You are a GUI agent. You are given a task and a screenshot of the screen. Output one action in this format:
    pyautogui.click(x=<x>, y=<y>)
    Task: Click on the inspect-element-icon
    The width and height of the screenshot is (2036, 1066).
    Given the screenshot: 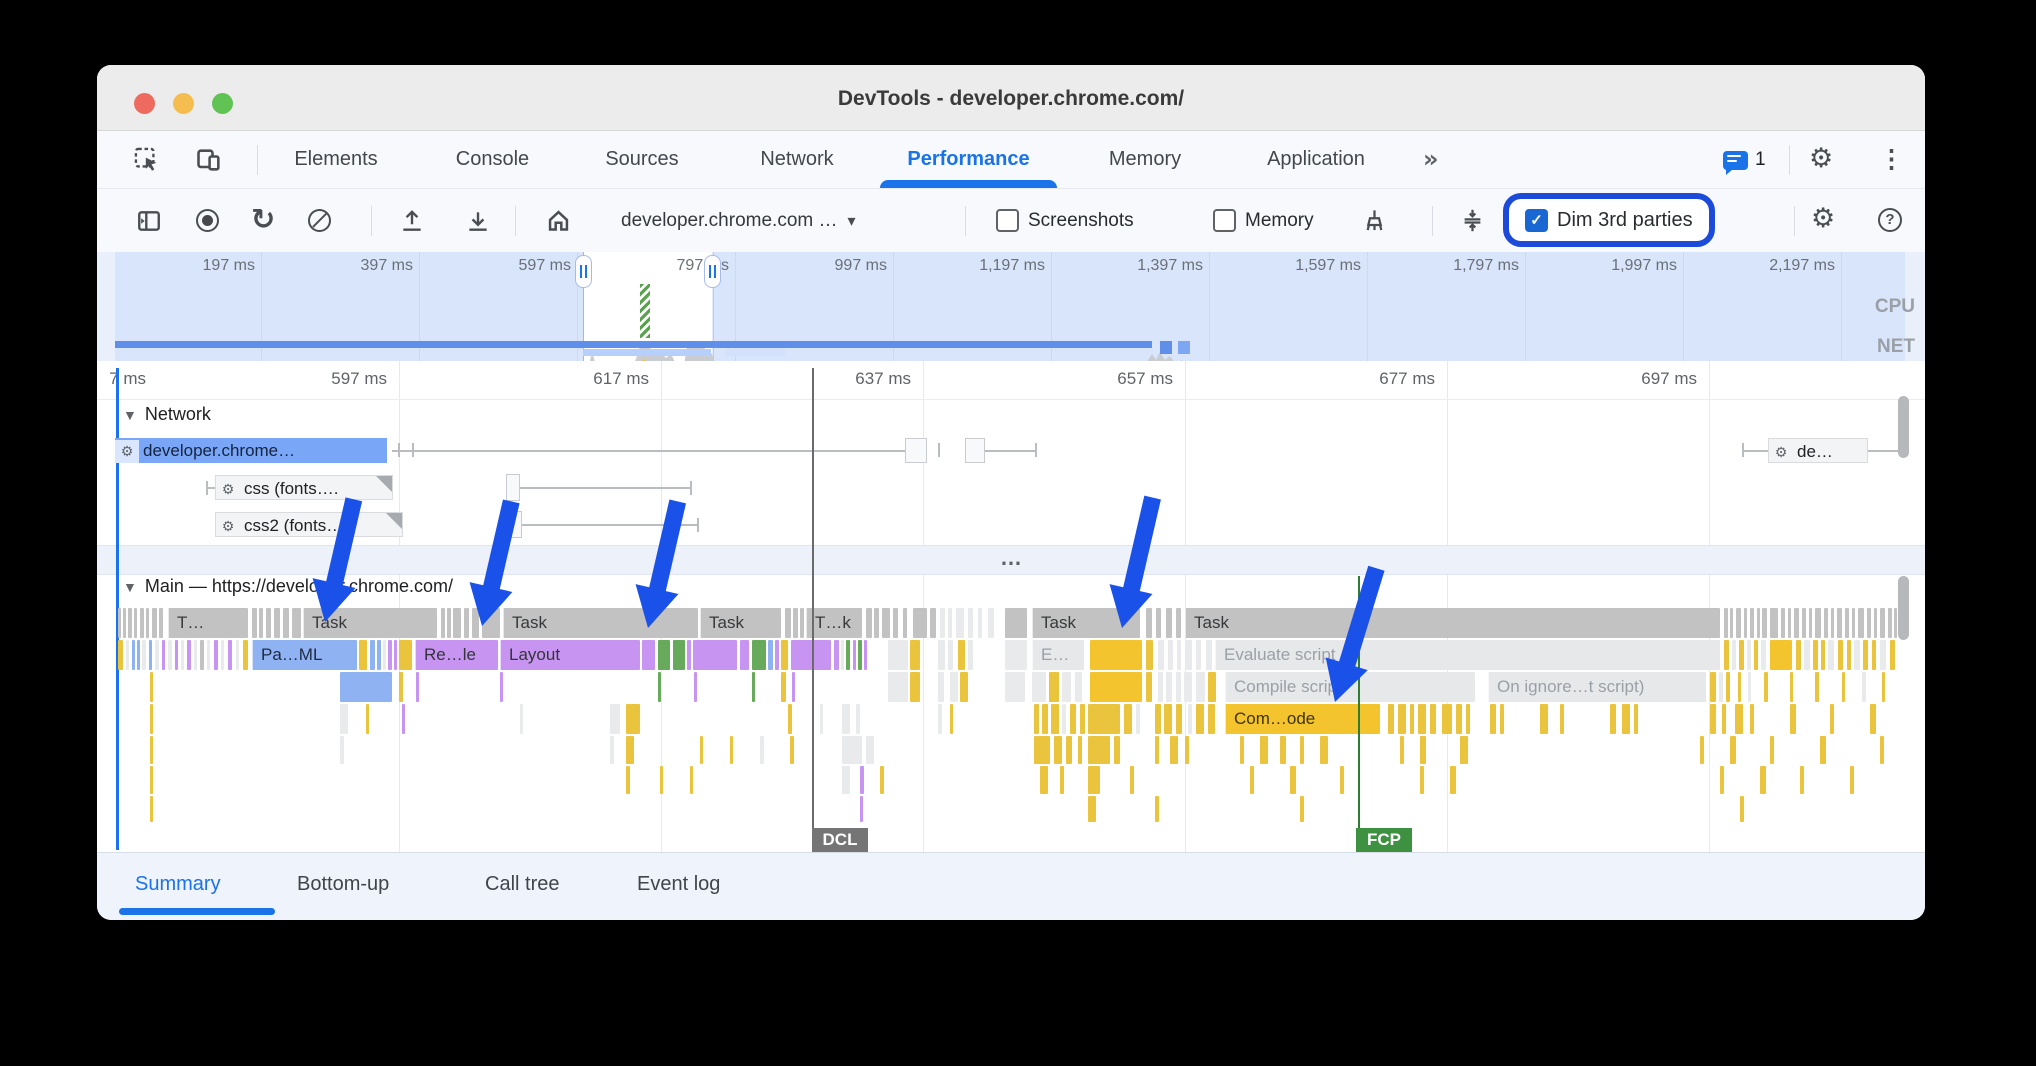 What is the action you would take?
    pyautogui.click(x=147, y=162)
    